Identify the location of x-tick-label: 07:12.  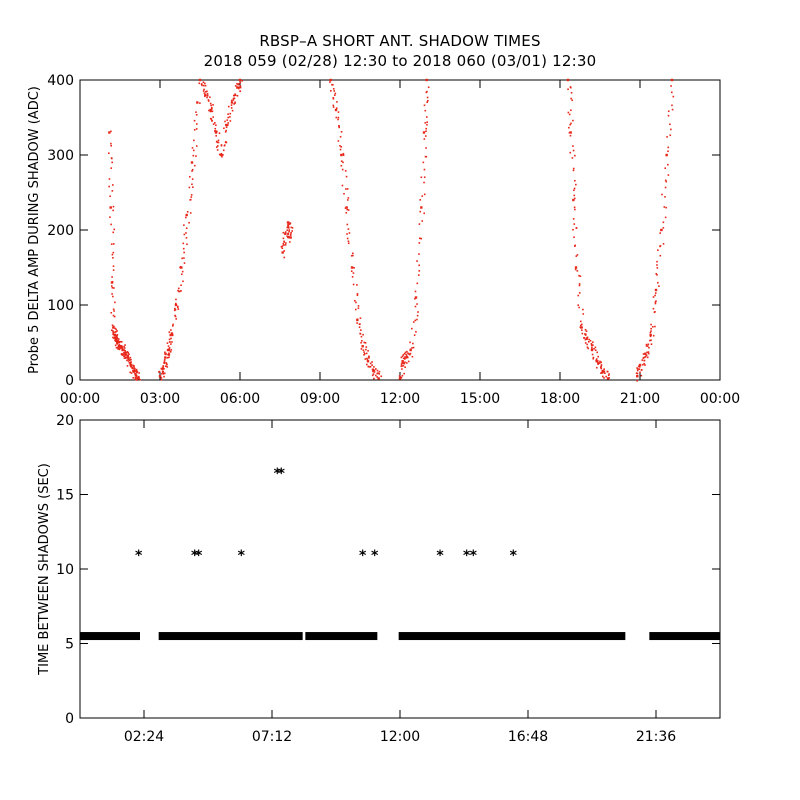
(272, 737).